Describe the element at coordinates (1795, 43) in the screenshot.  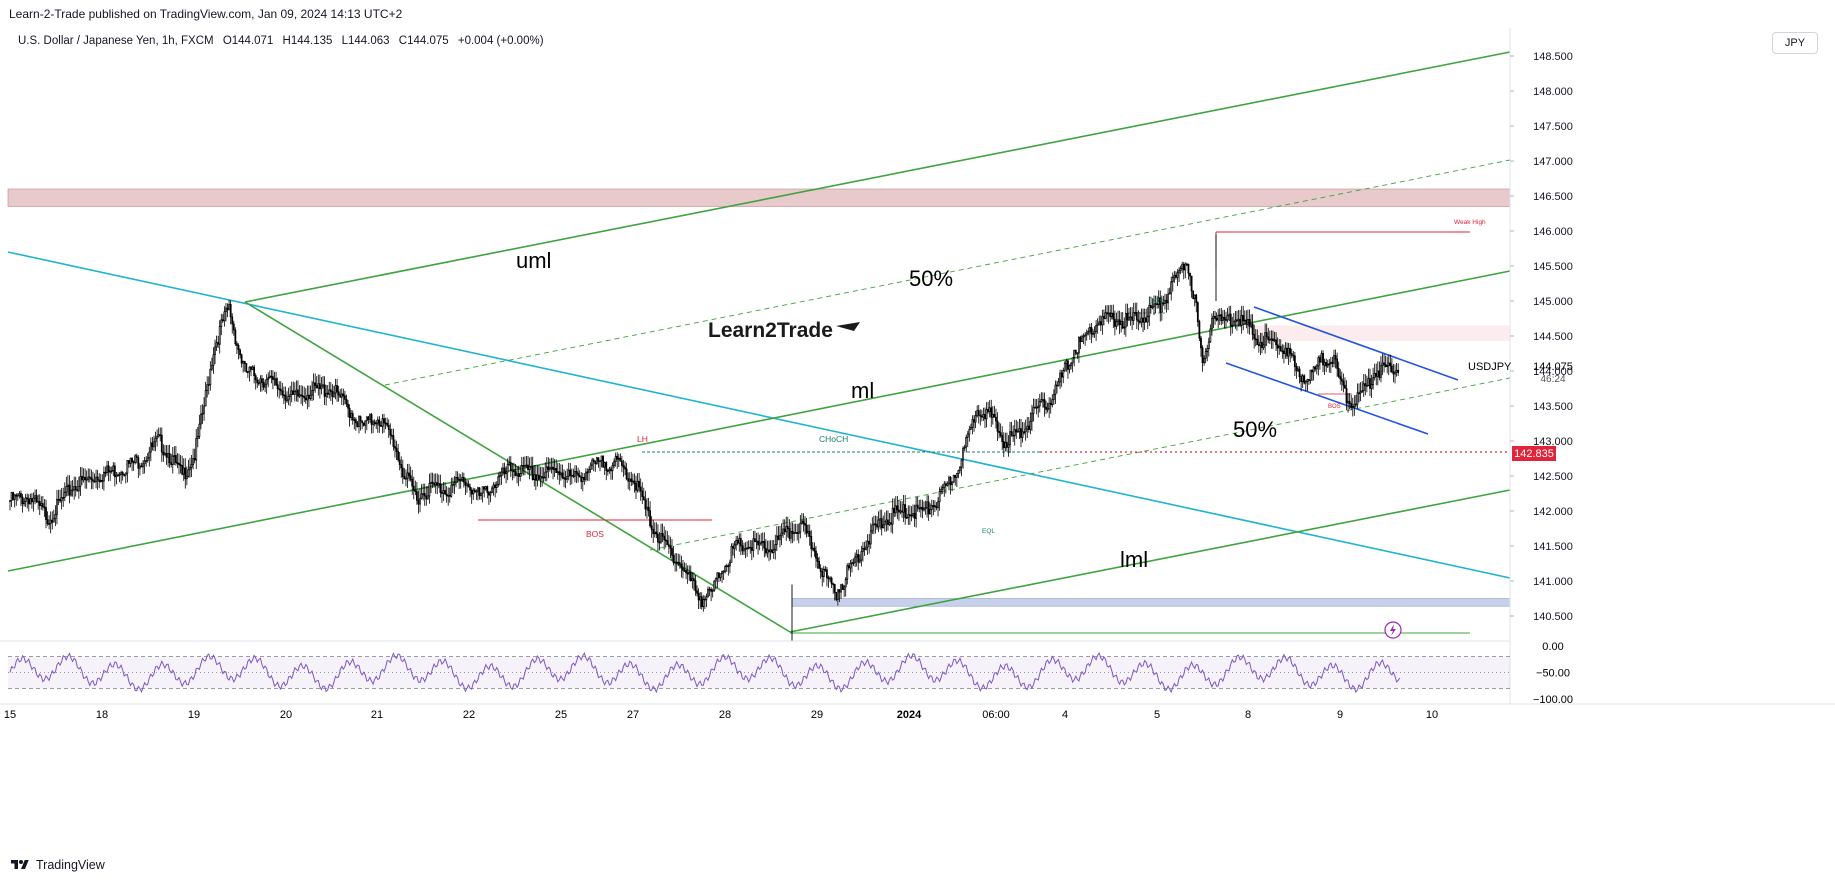
I see `currency-button: JPY` at that location.